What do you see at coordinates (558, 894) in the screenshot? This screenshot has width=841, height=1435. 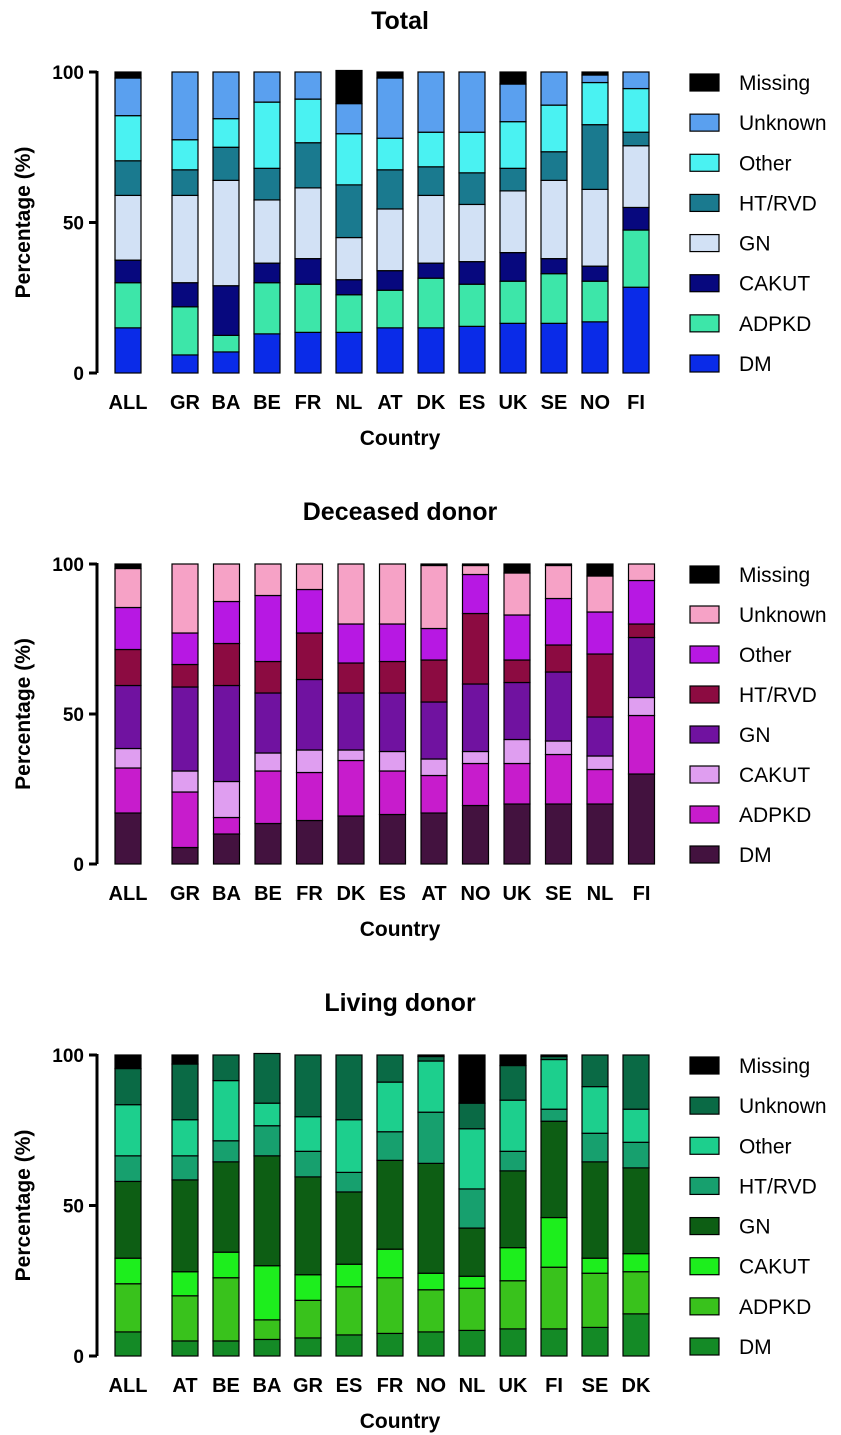 I see `x-tick-label-se: SE` at bounding box center [558, 894].